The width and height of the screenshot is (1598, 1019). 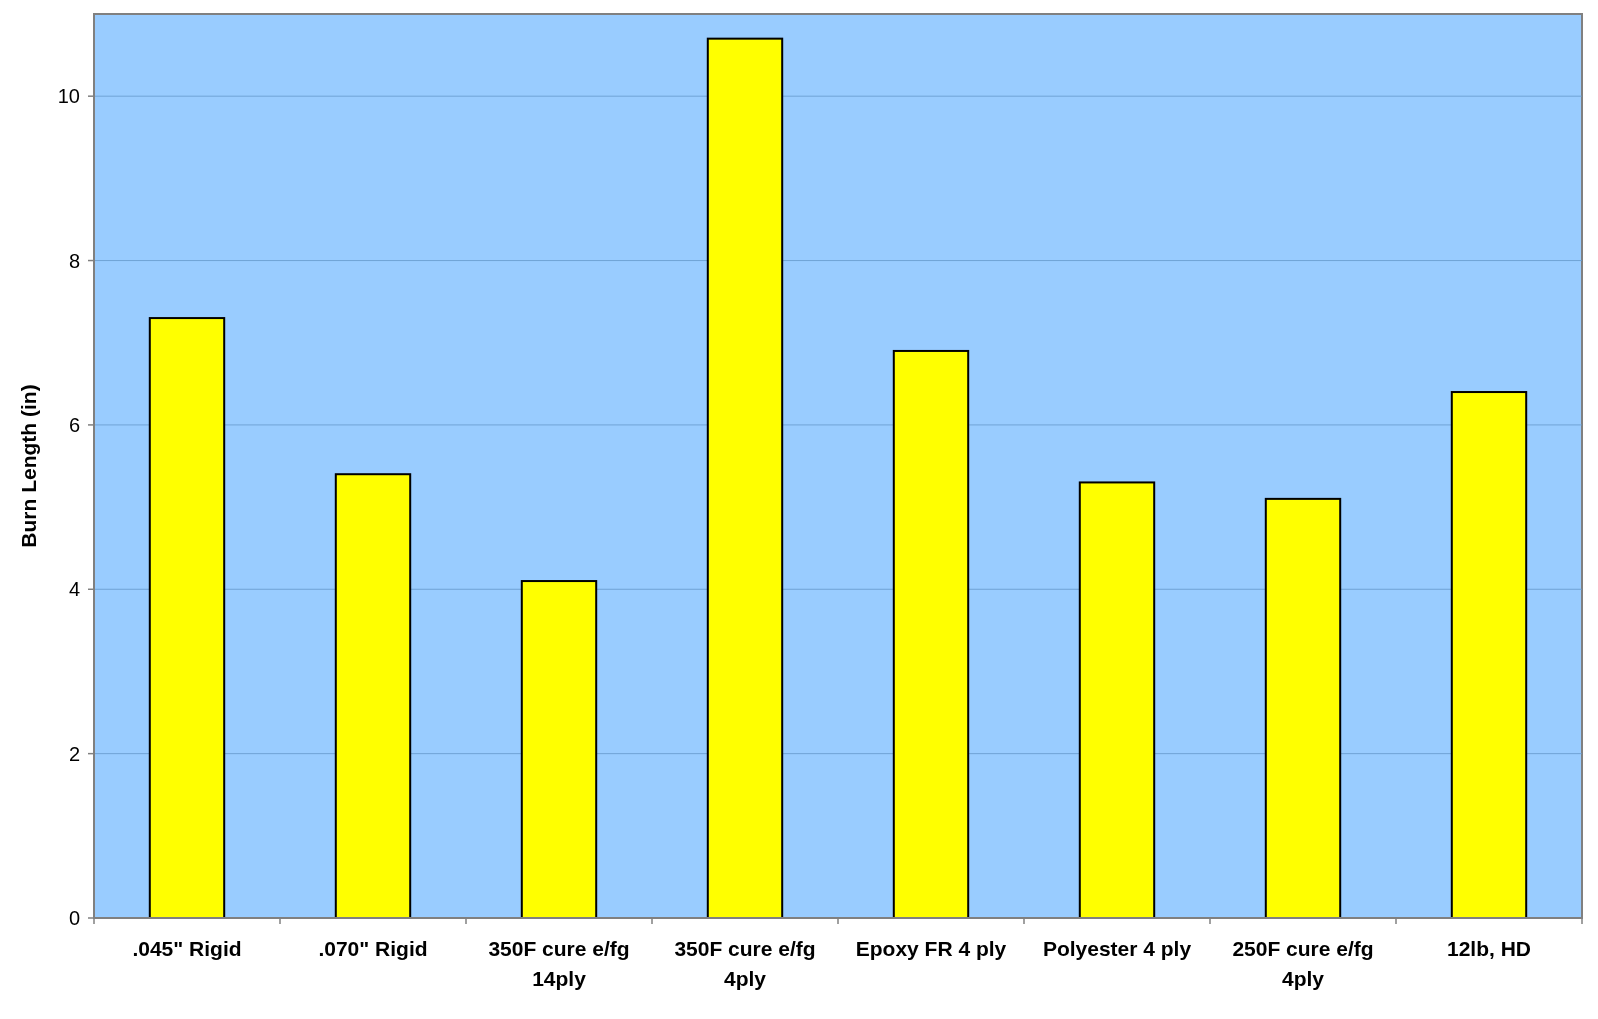 What do you see at coordinates (28, 466) in the screenshot?
I see `y-axis-title: Burn Length (in)` at bounding box center [28, 466].